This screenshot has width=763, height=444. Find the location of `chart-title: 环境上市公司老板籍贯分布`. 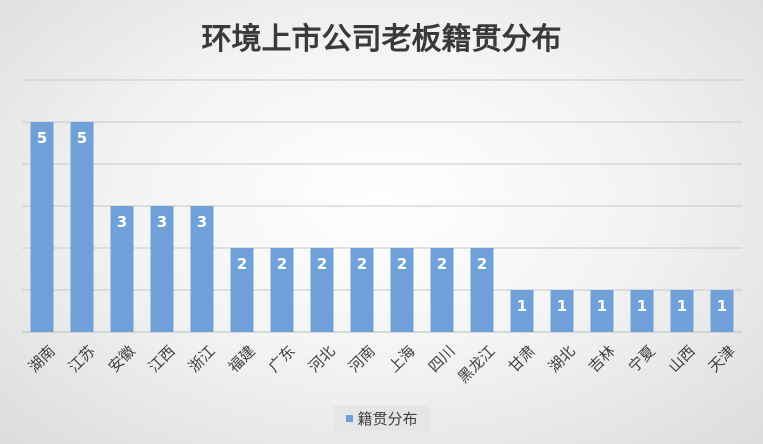

chart-title: 环境上市公司老板籍贯分布 is located at coordinates (381, 39).